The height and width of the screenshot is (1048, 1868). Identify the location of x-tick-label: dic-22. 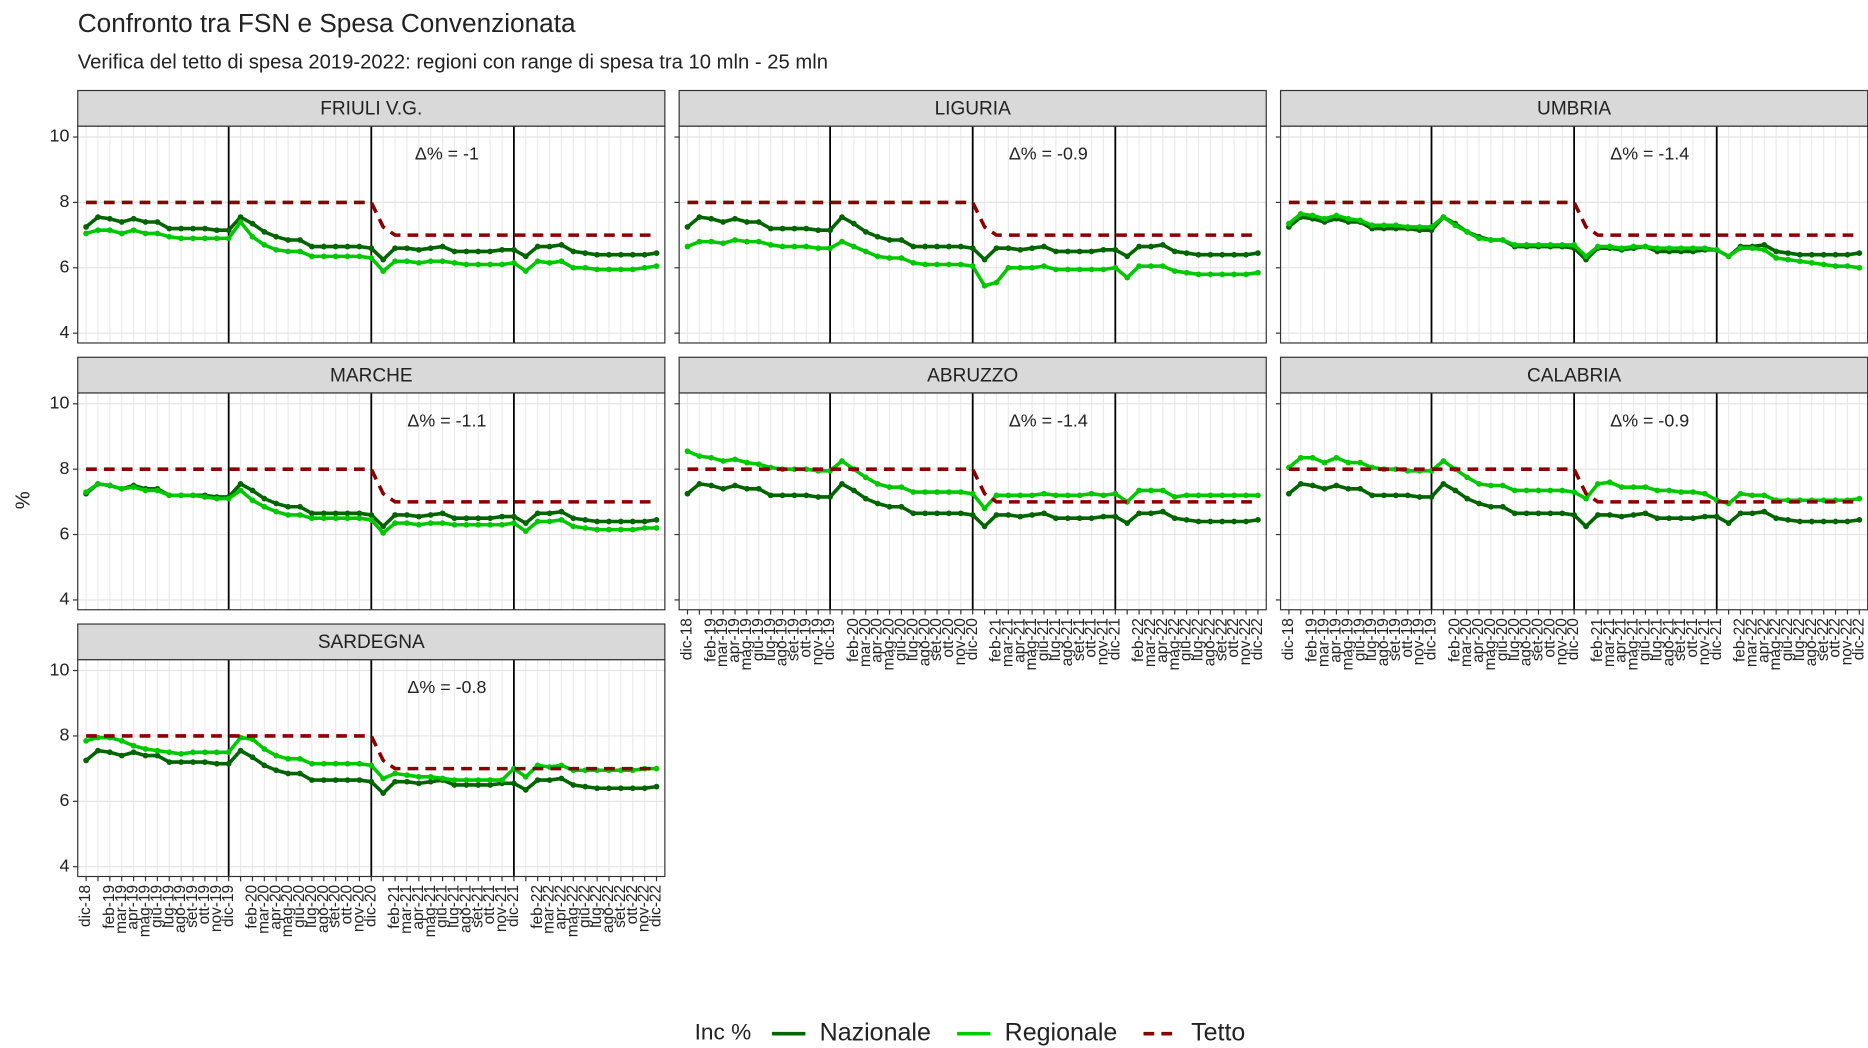
(1257, 639).